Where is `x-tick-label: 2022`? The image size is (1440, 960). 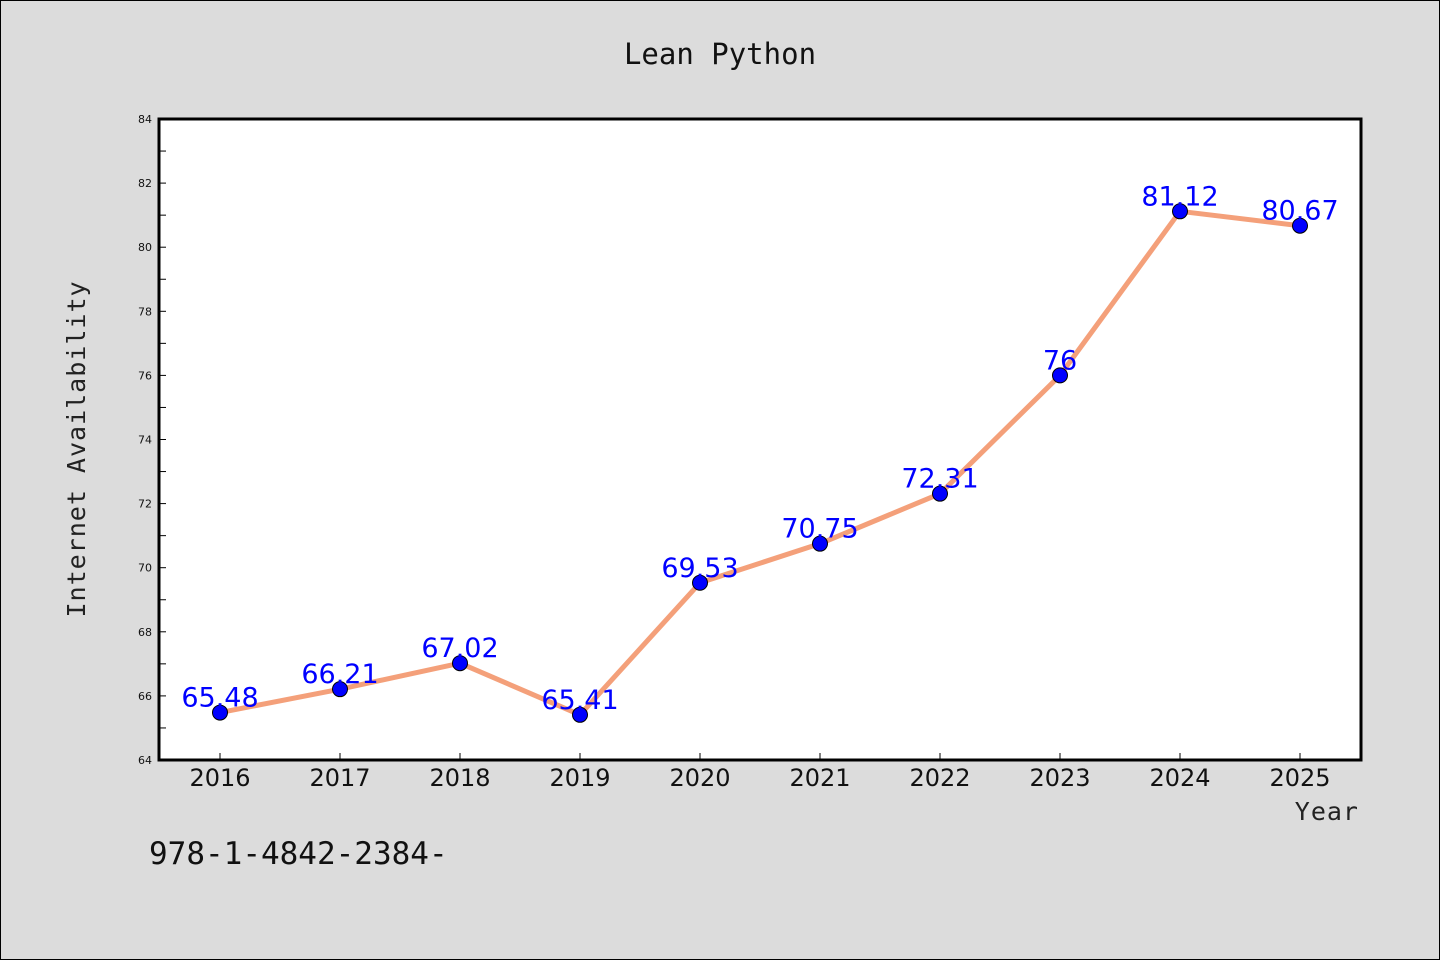 x-tick-label: 2022 is located at coordinates (939, 778).